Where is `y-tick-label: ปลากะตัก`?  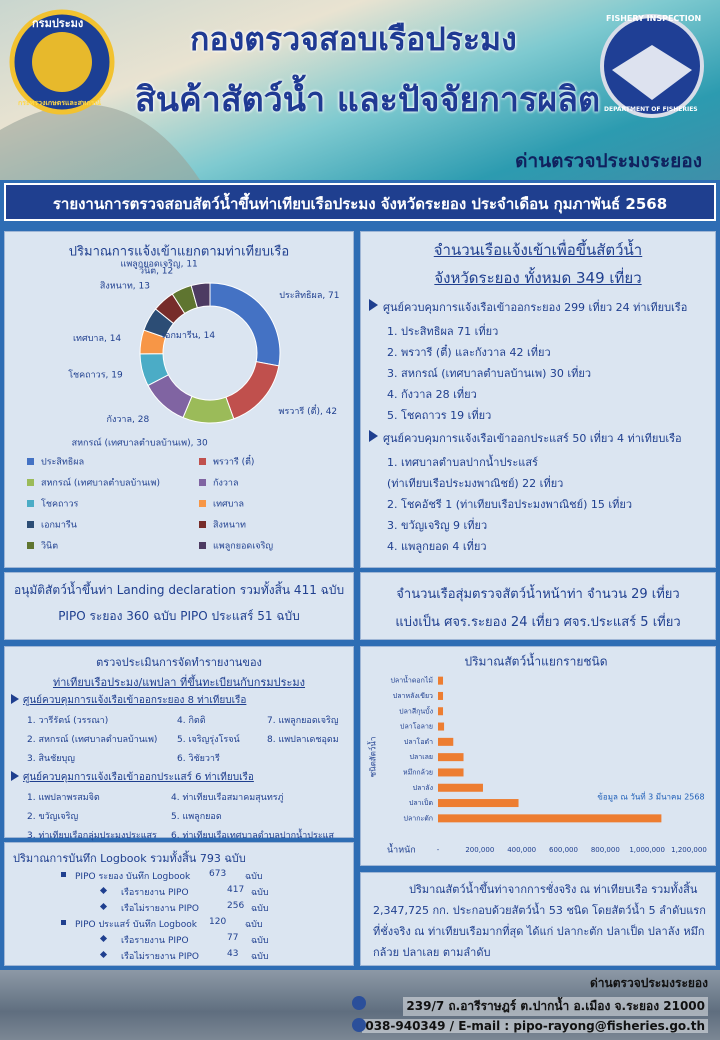 y-tick-label: ปลากะตัก is located at coordinates (418, 818).